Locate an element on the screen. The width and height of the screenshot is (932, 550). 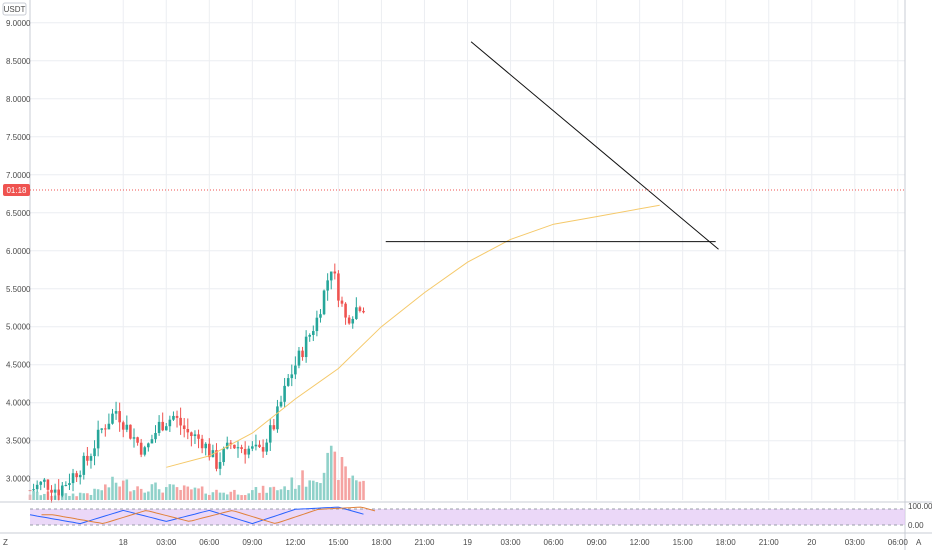
price-tick-label: 8.0000 is located at coordinates (18, 99).